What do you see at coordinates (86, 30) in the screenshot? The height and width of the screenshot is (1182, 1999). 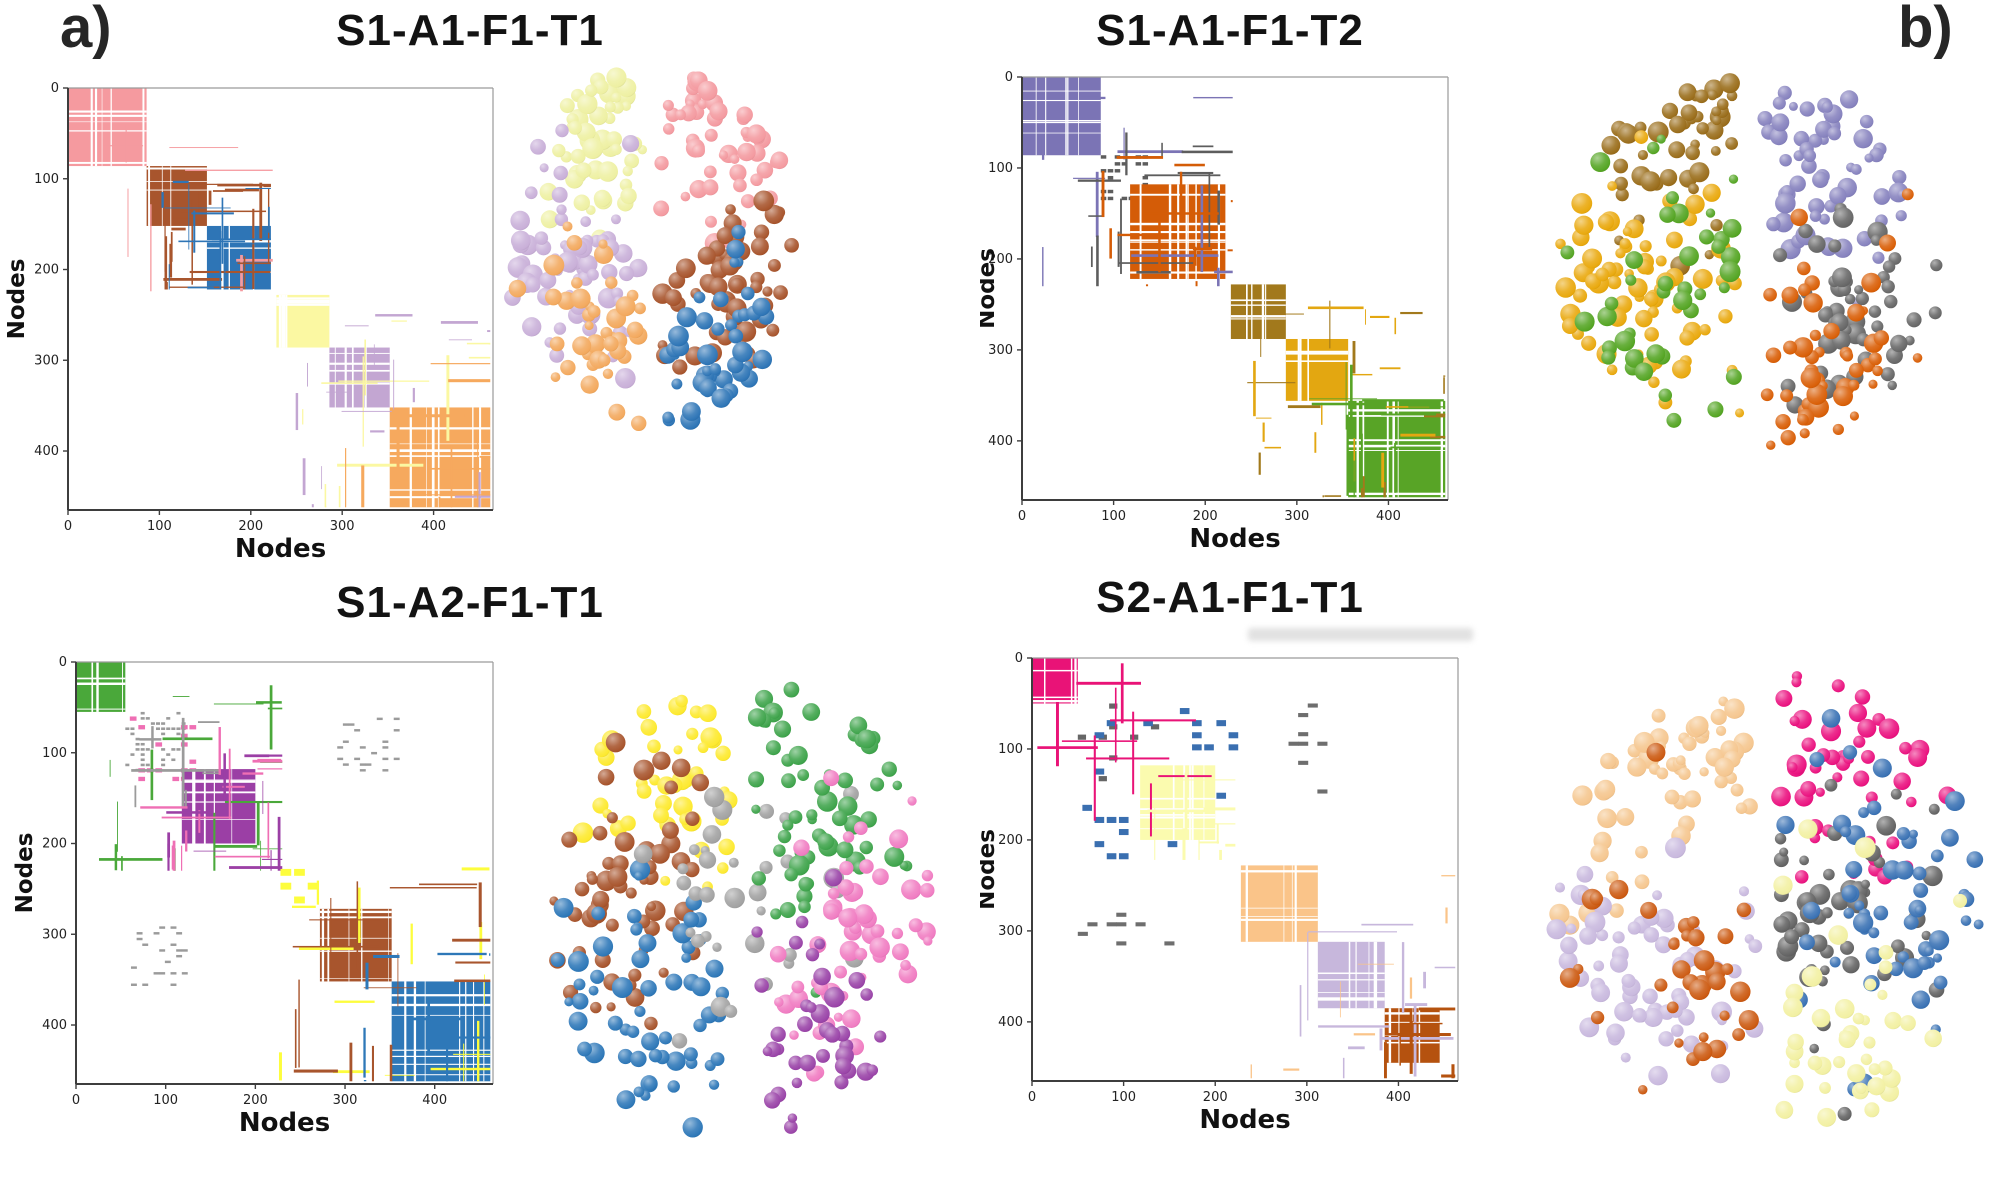 I see `figure-label-a: a)` at bounding box center [86, 30].